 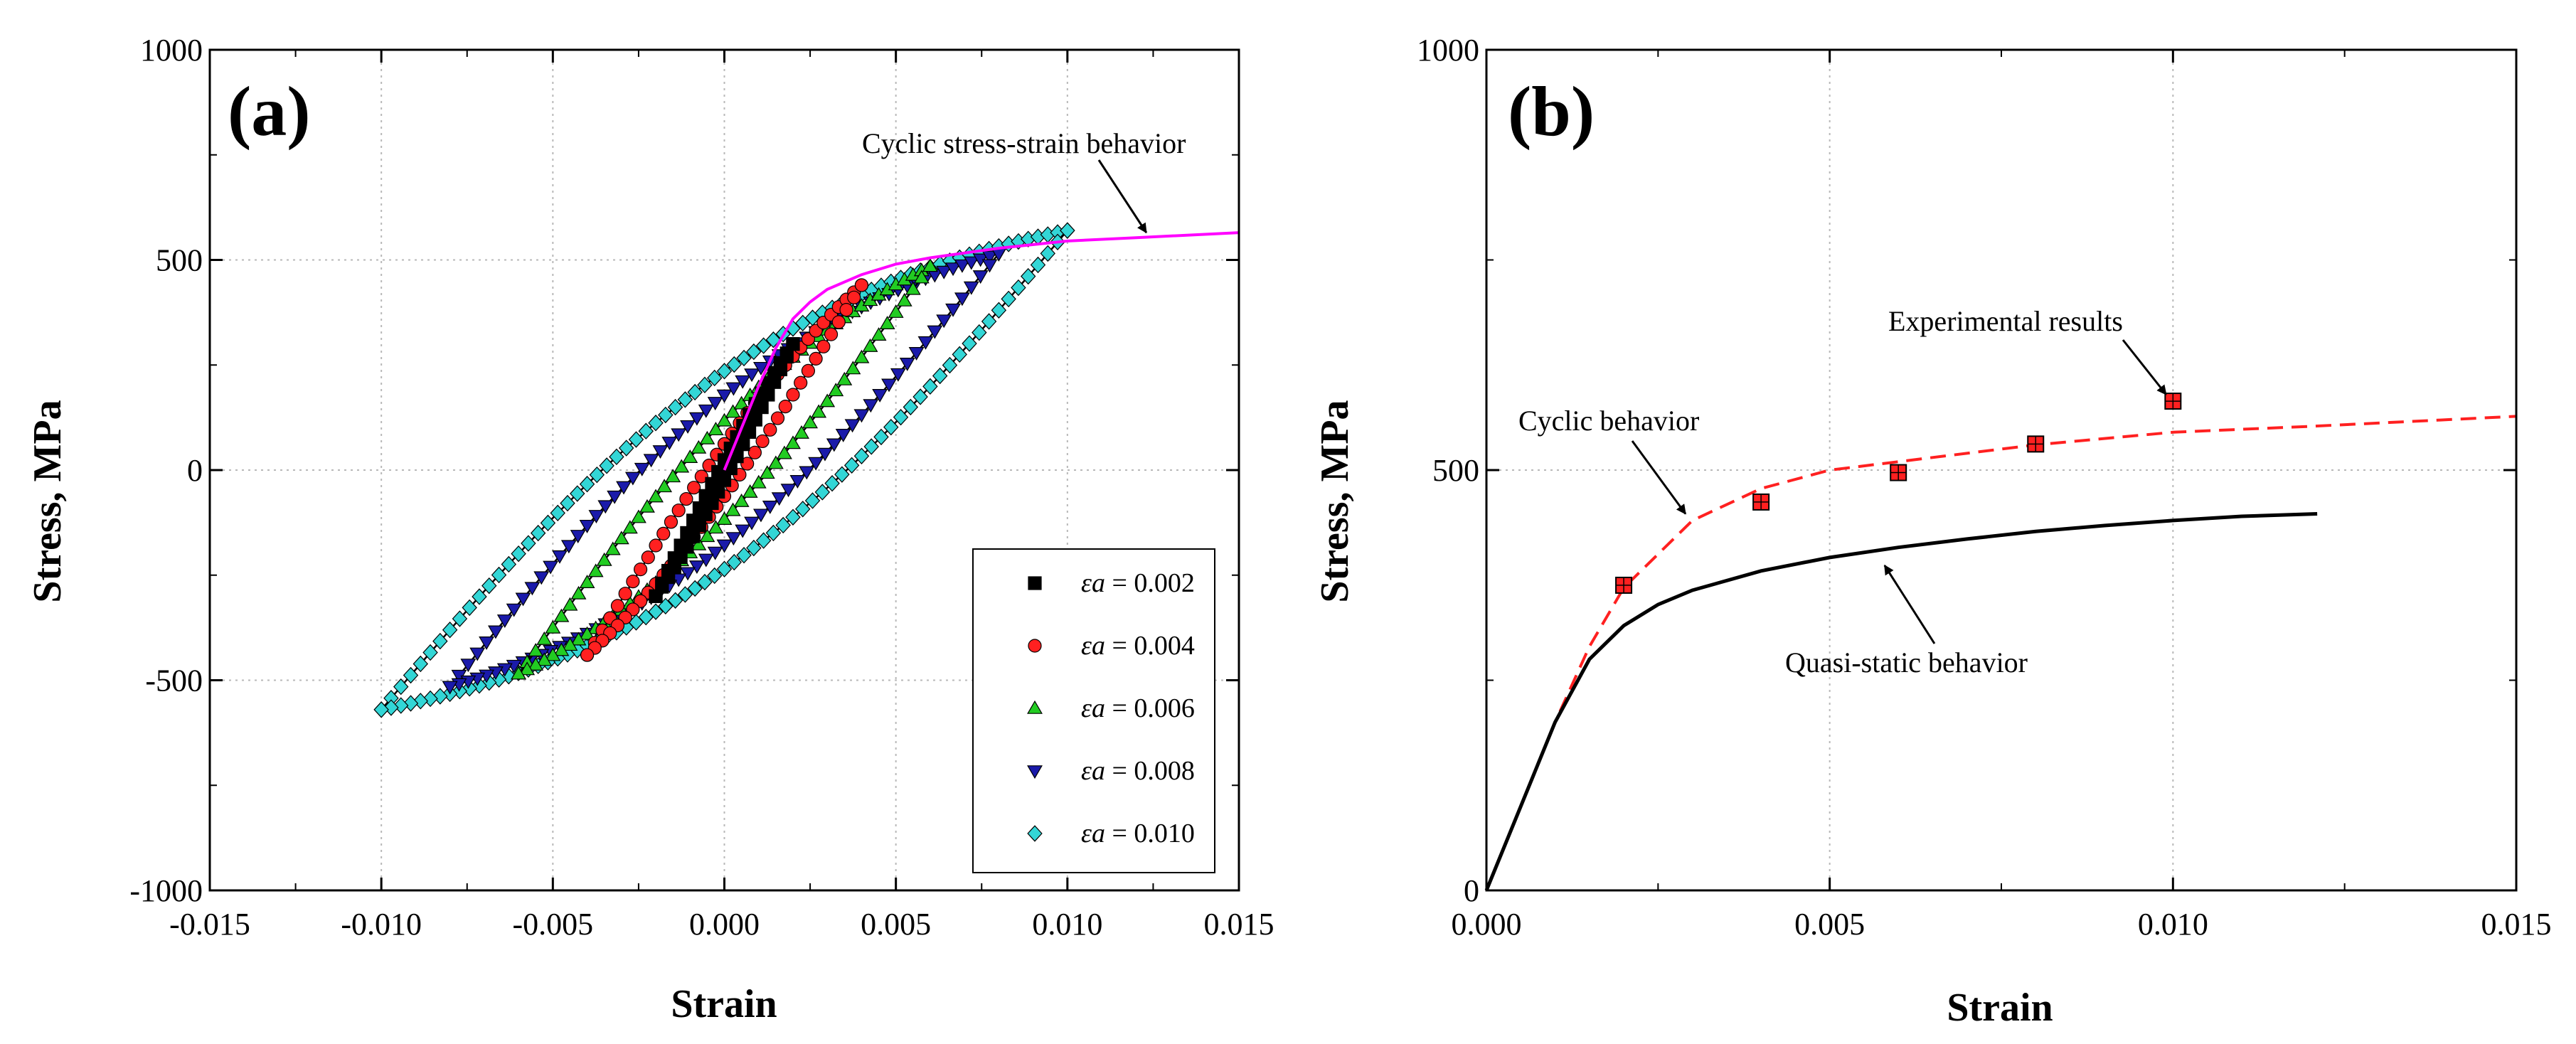 I want to click on legend-entry: εa = 0.010, so click(x=1111, y=834).